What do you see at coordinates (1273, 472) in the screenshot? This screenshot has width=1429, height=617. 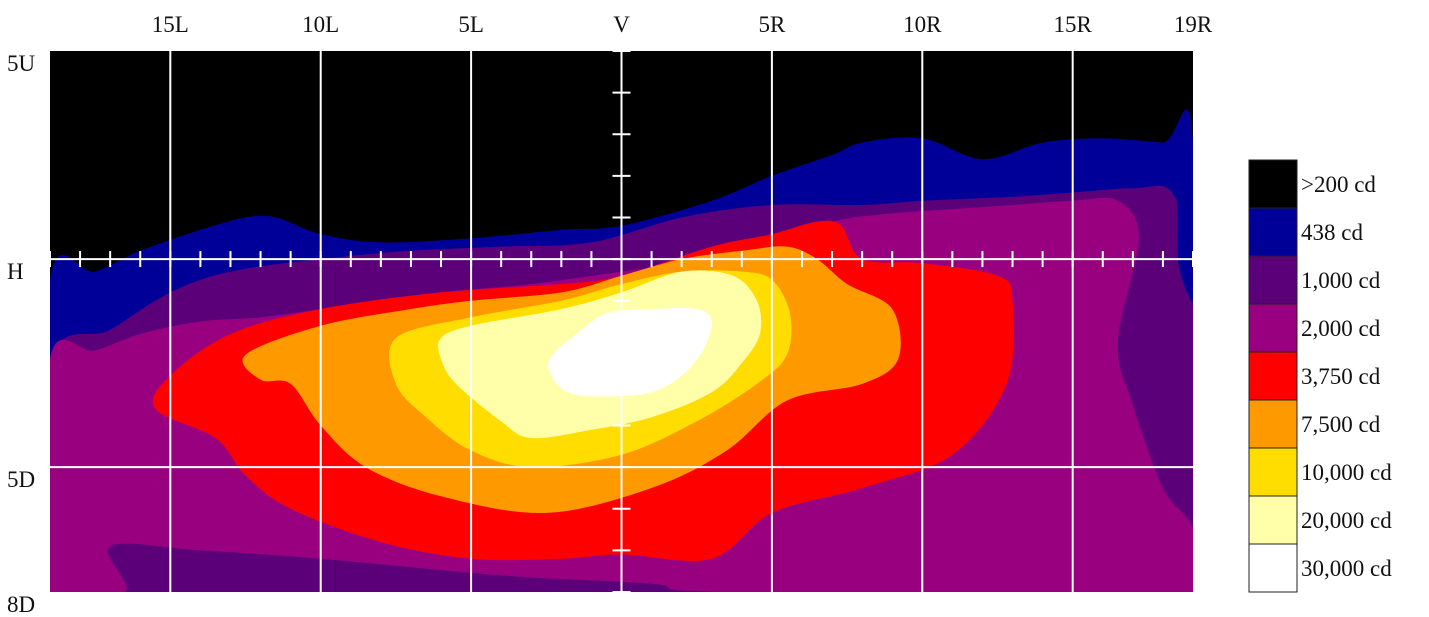 I see `legend-swatch-10-000-cd` at bounding box center [1273, 472].